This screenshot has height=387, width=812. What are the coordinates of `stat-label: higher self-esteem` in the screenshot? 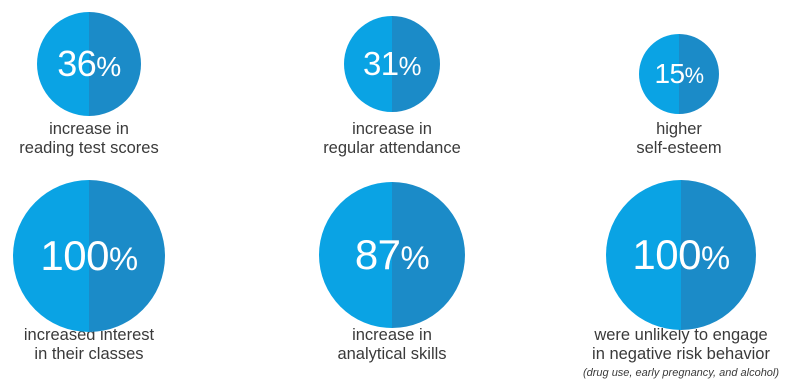 It's located at (679, 138).